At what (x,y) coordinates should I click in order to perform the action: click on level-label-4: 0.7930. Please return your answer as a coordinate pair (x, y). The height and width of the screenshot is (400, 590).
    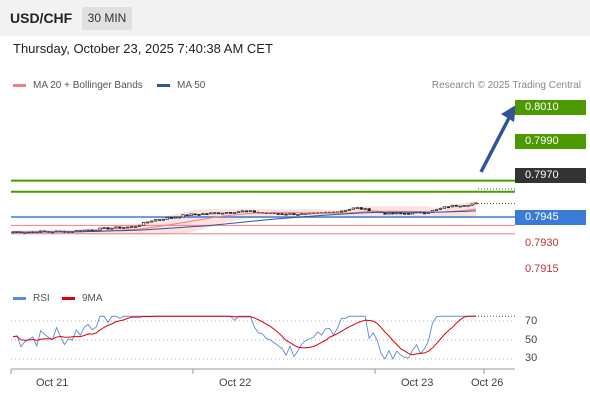
    Looking at the image, I should click on (542, 243).